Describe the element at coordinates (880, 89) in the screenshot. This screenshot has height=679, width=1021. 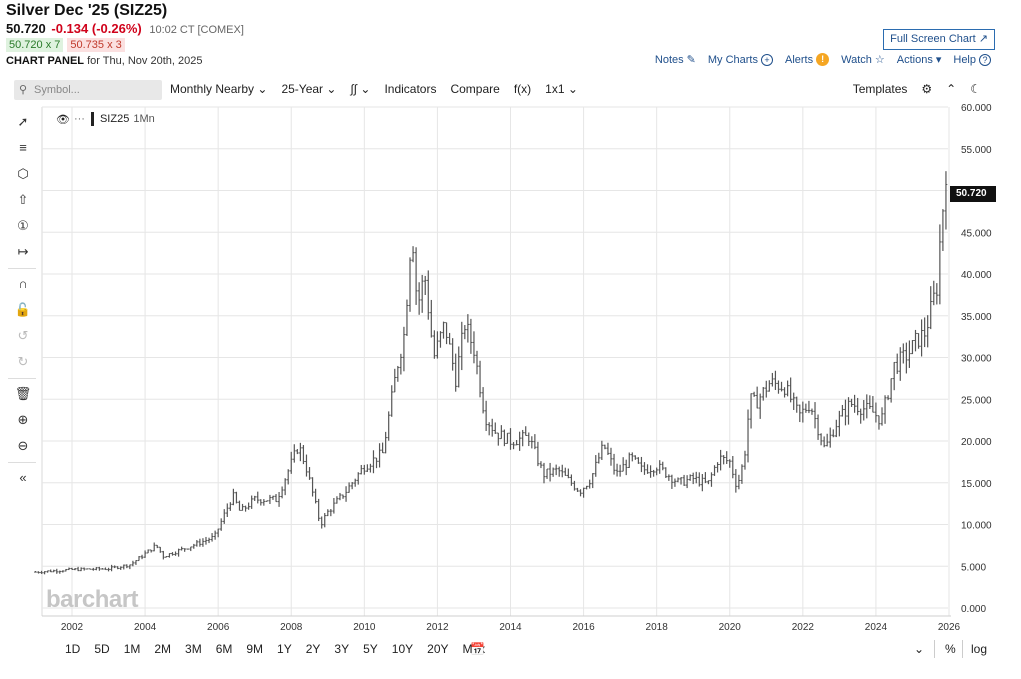
I see `templates-button: Templates` at that location.